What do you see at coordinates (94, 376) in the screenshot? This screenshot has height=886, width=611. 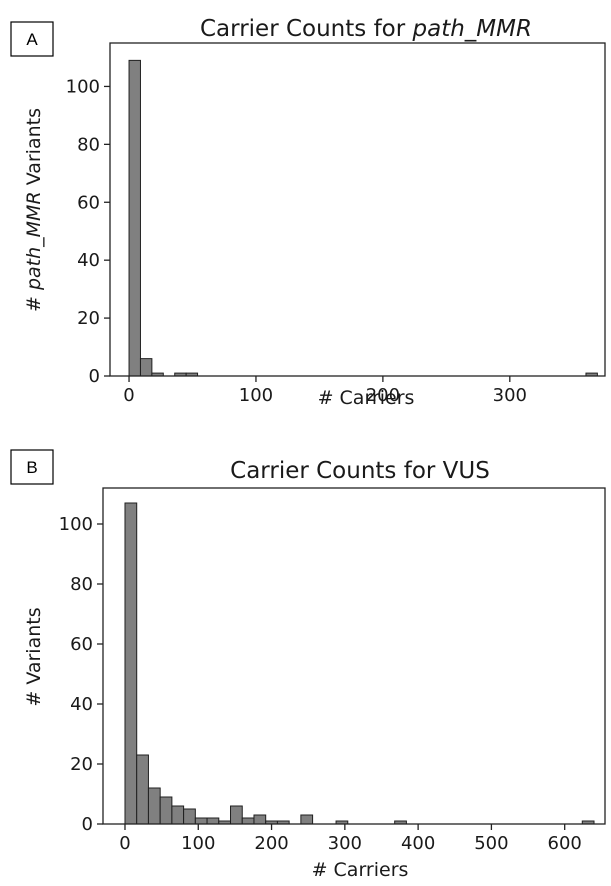 I see `chart-a-ytick-label-0: 0` at bounding box center [94, 376].